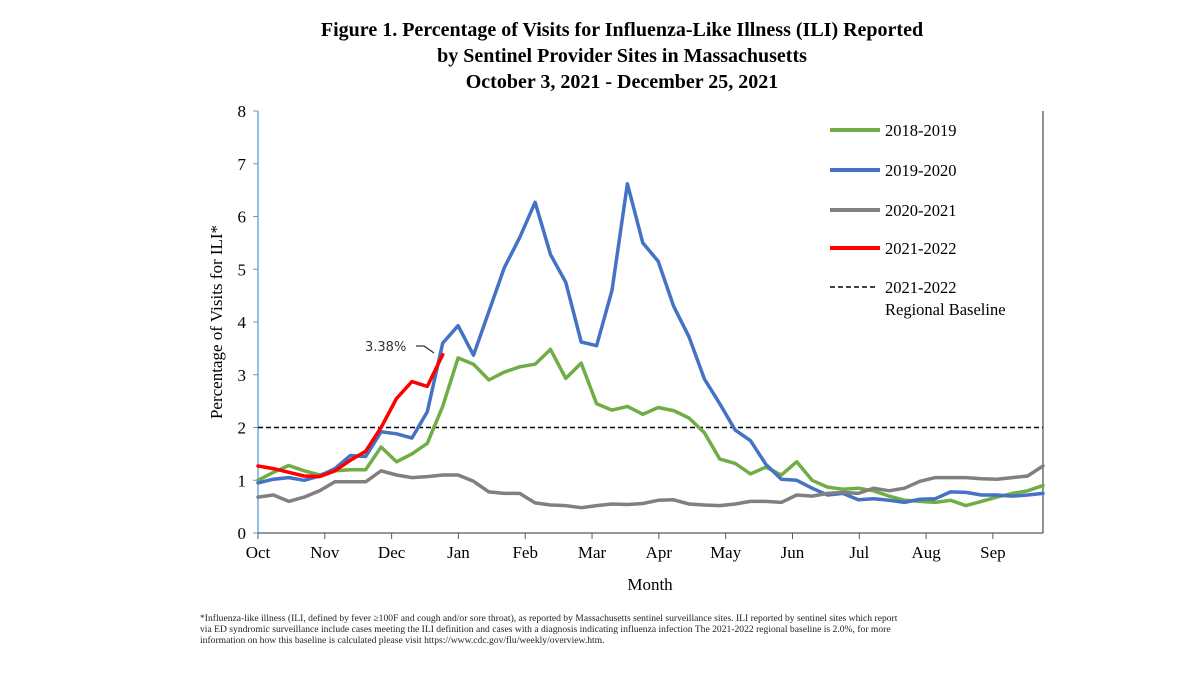 The image size is (1200, 675). Describe the element at coordinates (622, 82) in the screenshot. I see `chart-subtitle: October 3, 2021 - December 25, 2021` at that location.